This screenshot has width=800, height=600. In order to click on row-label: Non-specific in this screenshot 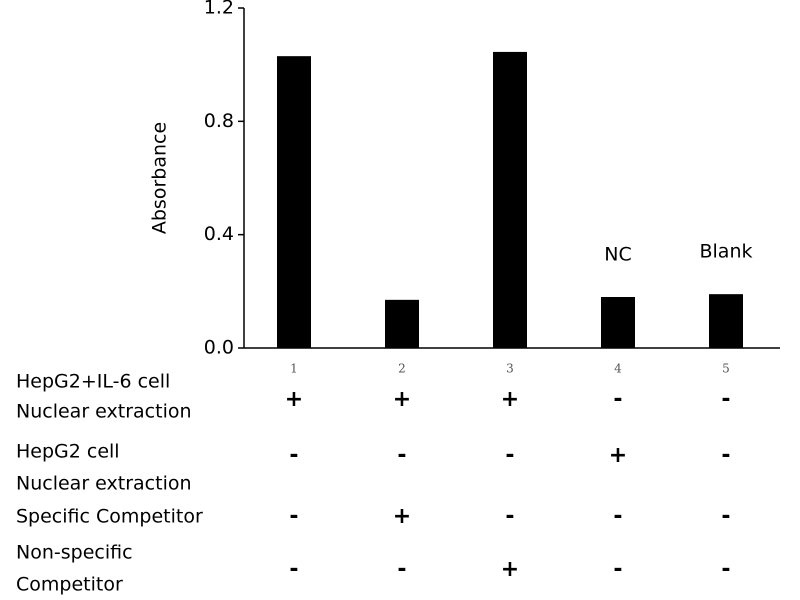, I will do `click(74, 553)`.